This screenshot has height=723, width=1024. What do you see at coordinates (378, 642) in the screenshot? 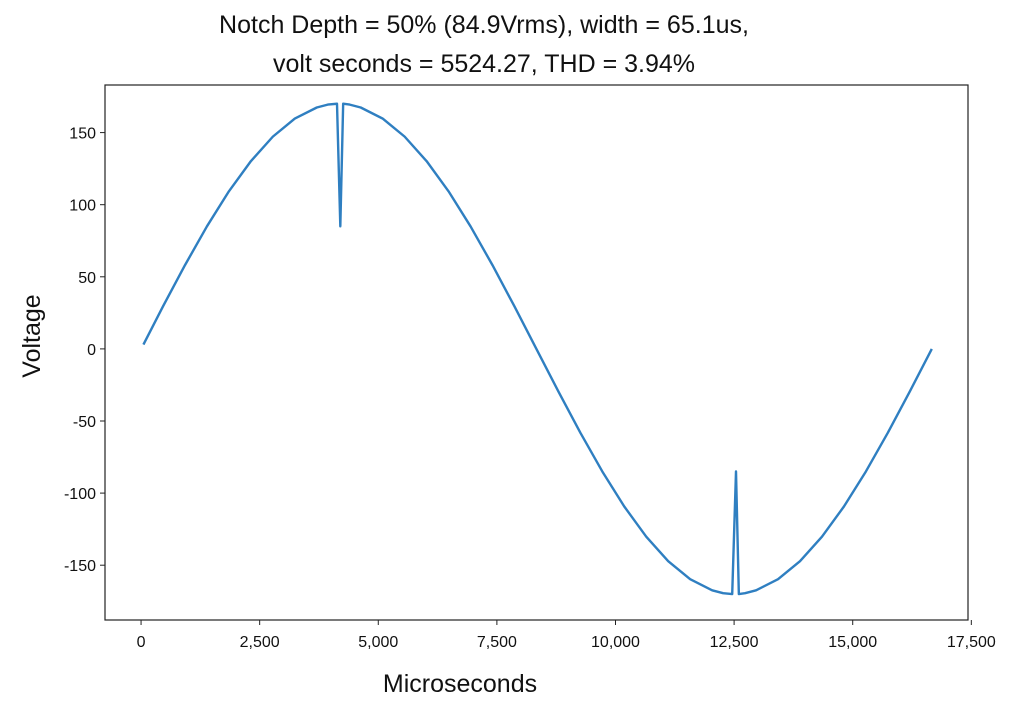
I see `x-tick-label: 5,000` at bounding box center [378, 642].